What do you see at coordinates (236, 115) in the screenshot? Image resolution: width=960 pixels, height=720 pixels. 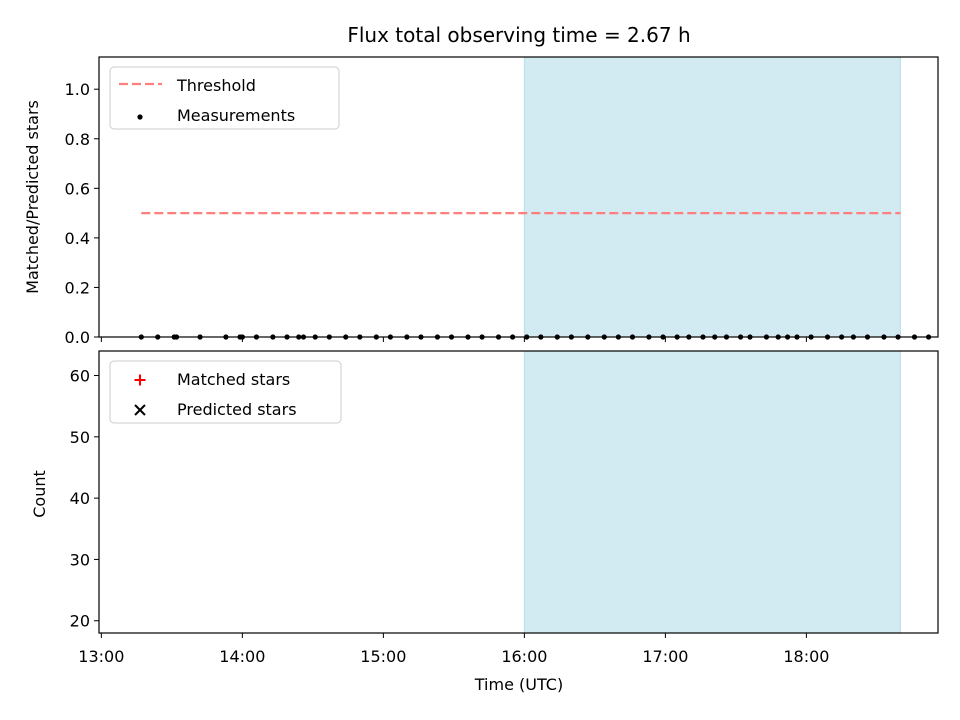 I see `legend-label: Measurements` at bounding box center [236, 115].